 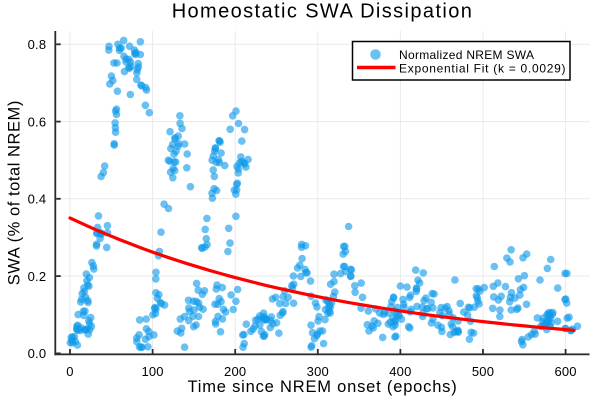 What do you see at coordinates (37, 276) in the screenshot?
I see `svg-text: 0.2` at bounding box center [37, 276].